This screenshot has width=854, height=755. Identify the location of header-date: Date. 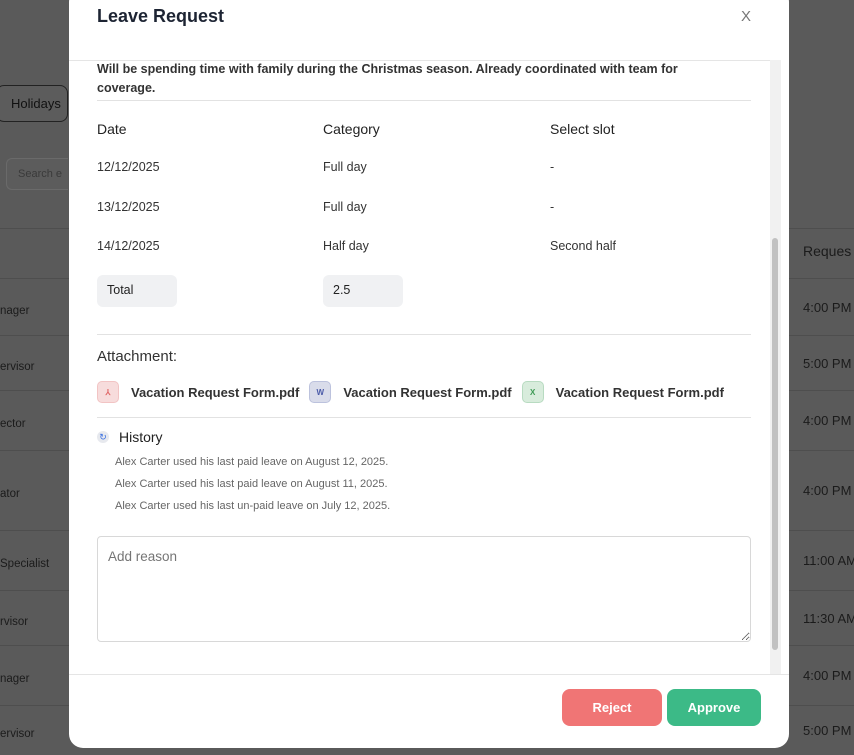
(112, 129).